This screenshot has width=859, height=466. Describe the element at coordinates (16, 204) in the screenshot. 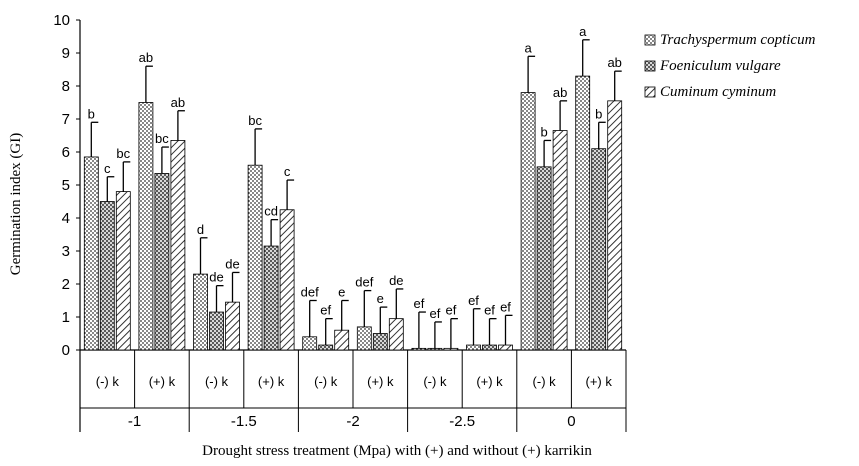

I see `y-axis-title: Germination index (GI)` at that location.